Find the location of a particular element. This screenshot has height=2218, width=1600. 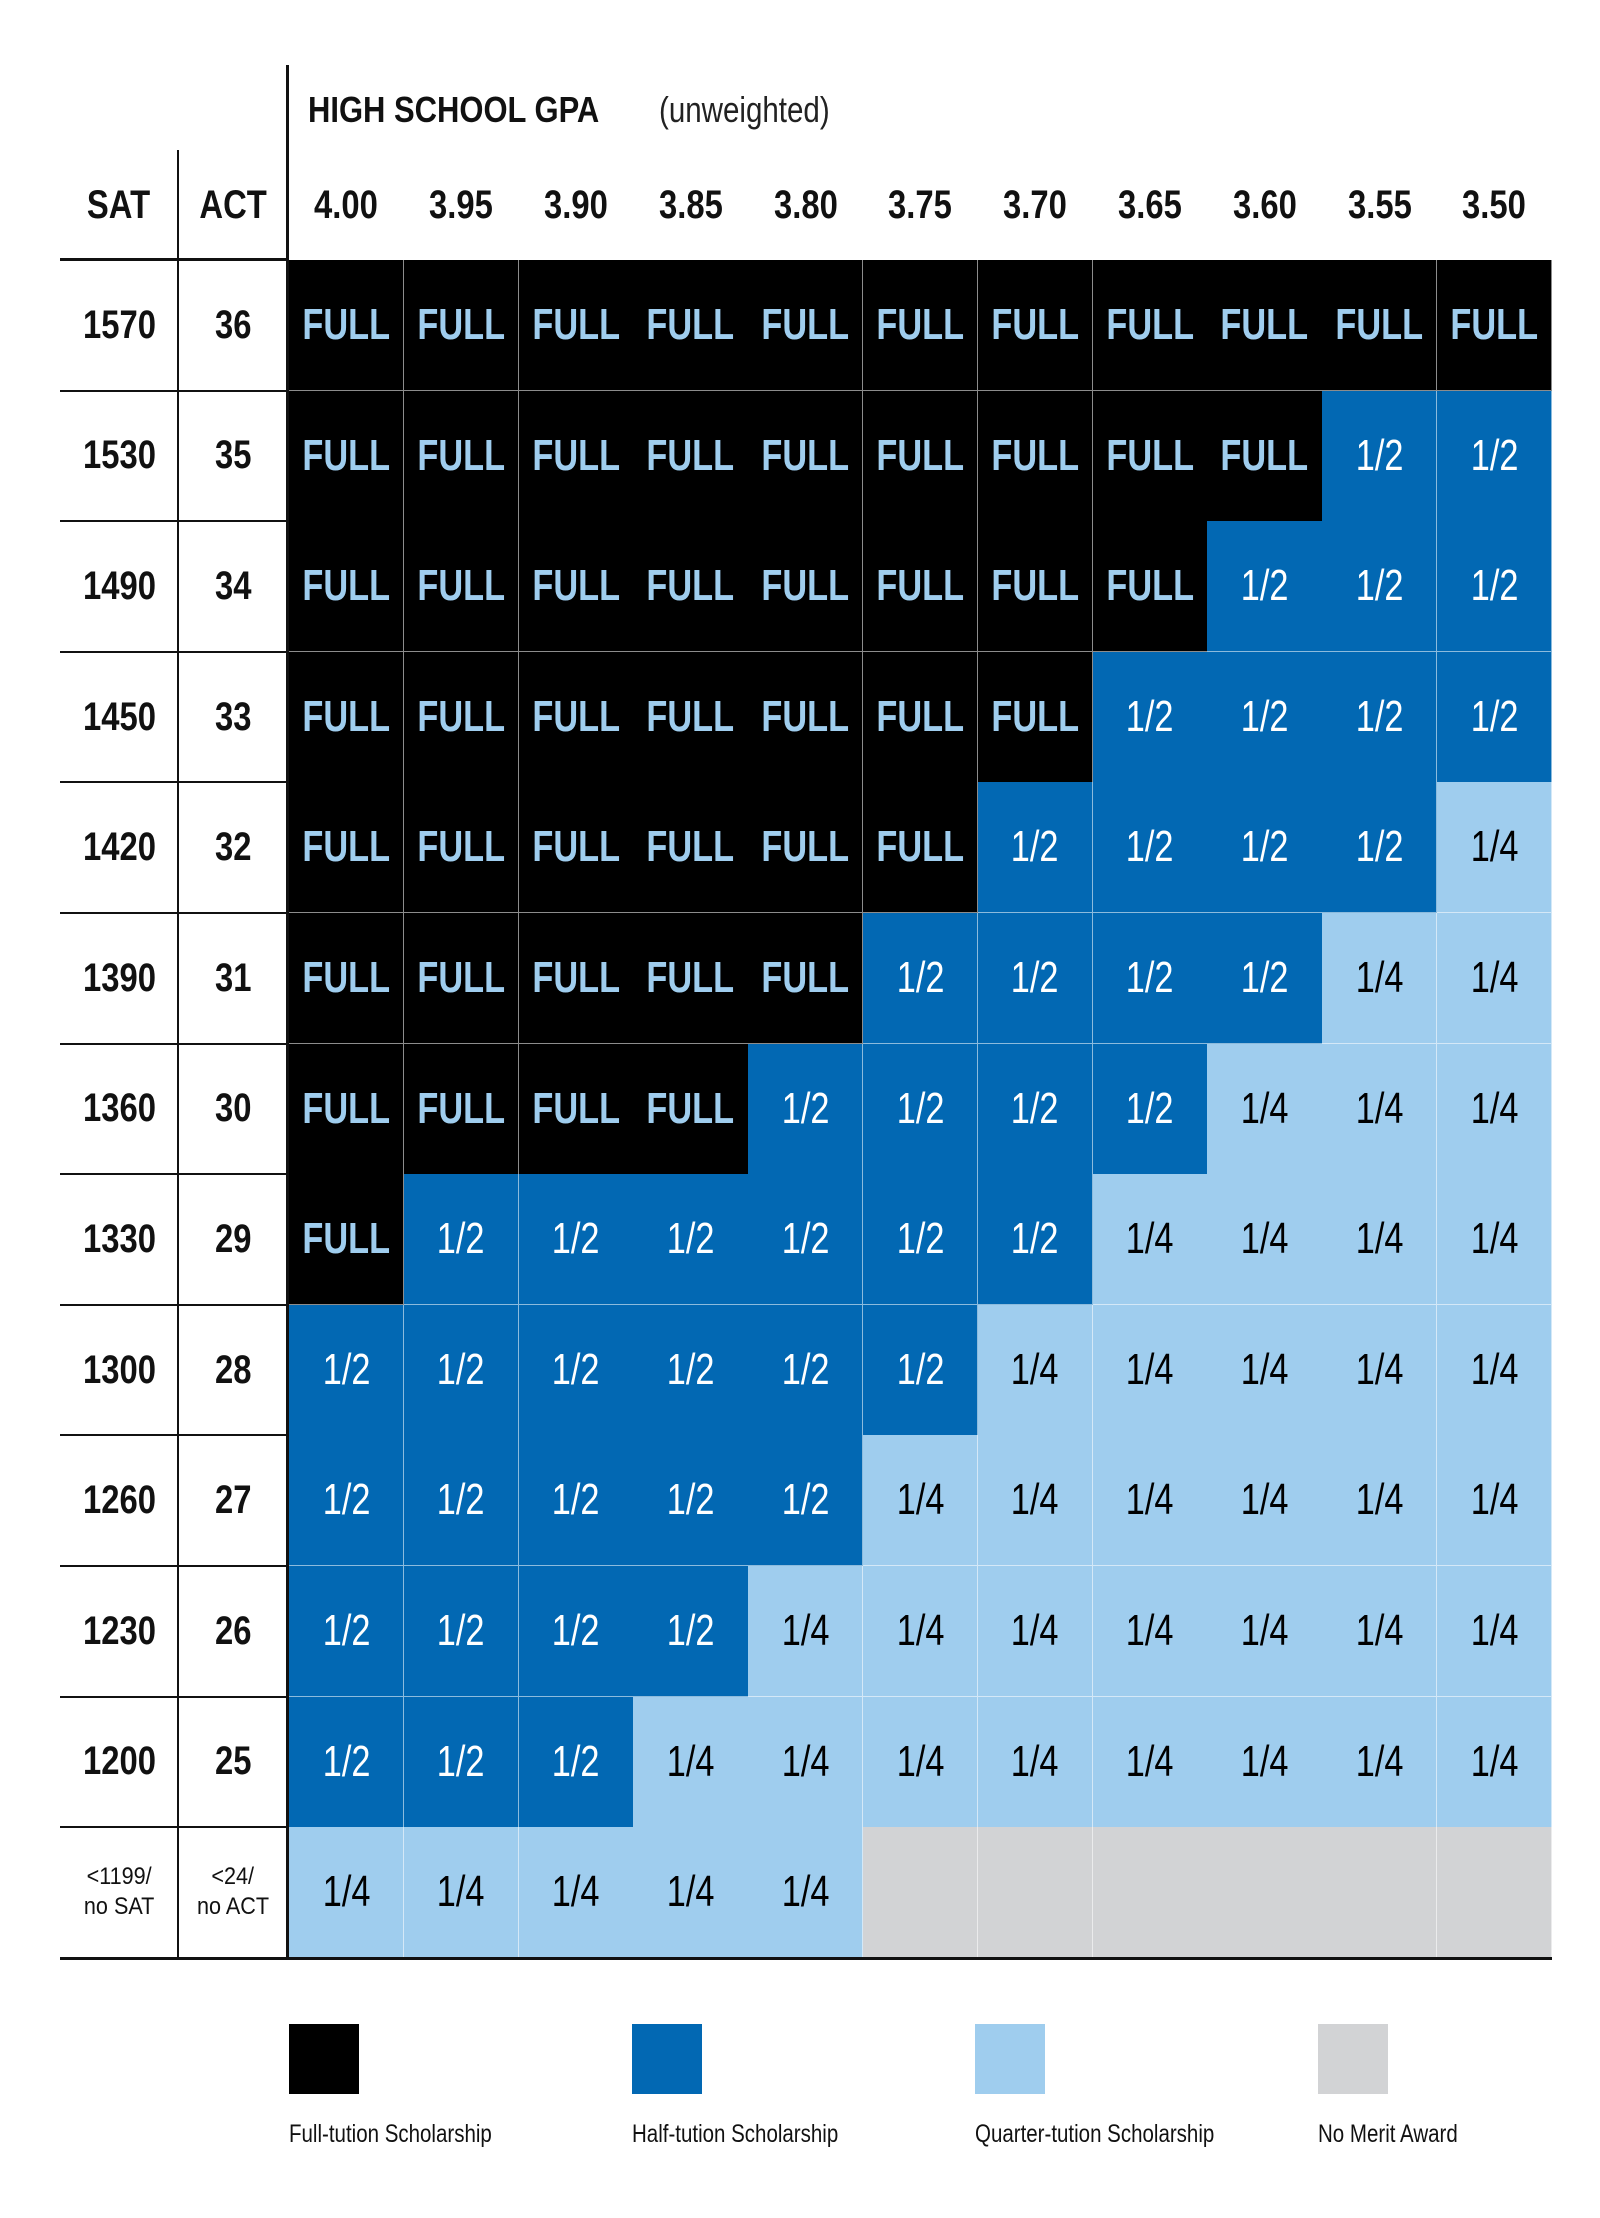

legend-label-text: Quarter-tution Scholarship is located at coordinates (1095, 2134).